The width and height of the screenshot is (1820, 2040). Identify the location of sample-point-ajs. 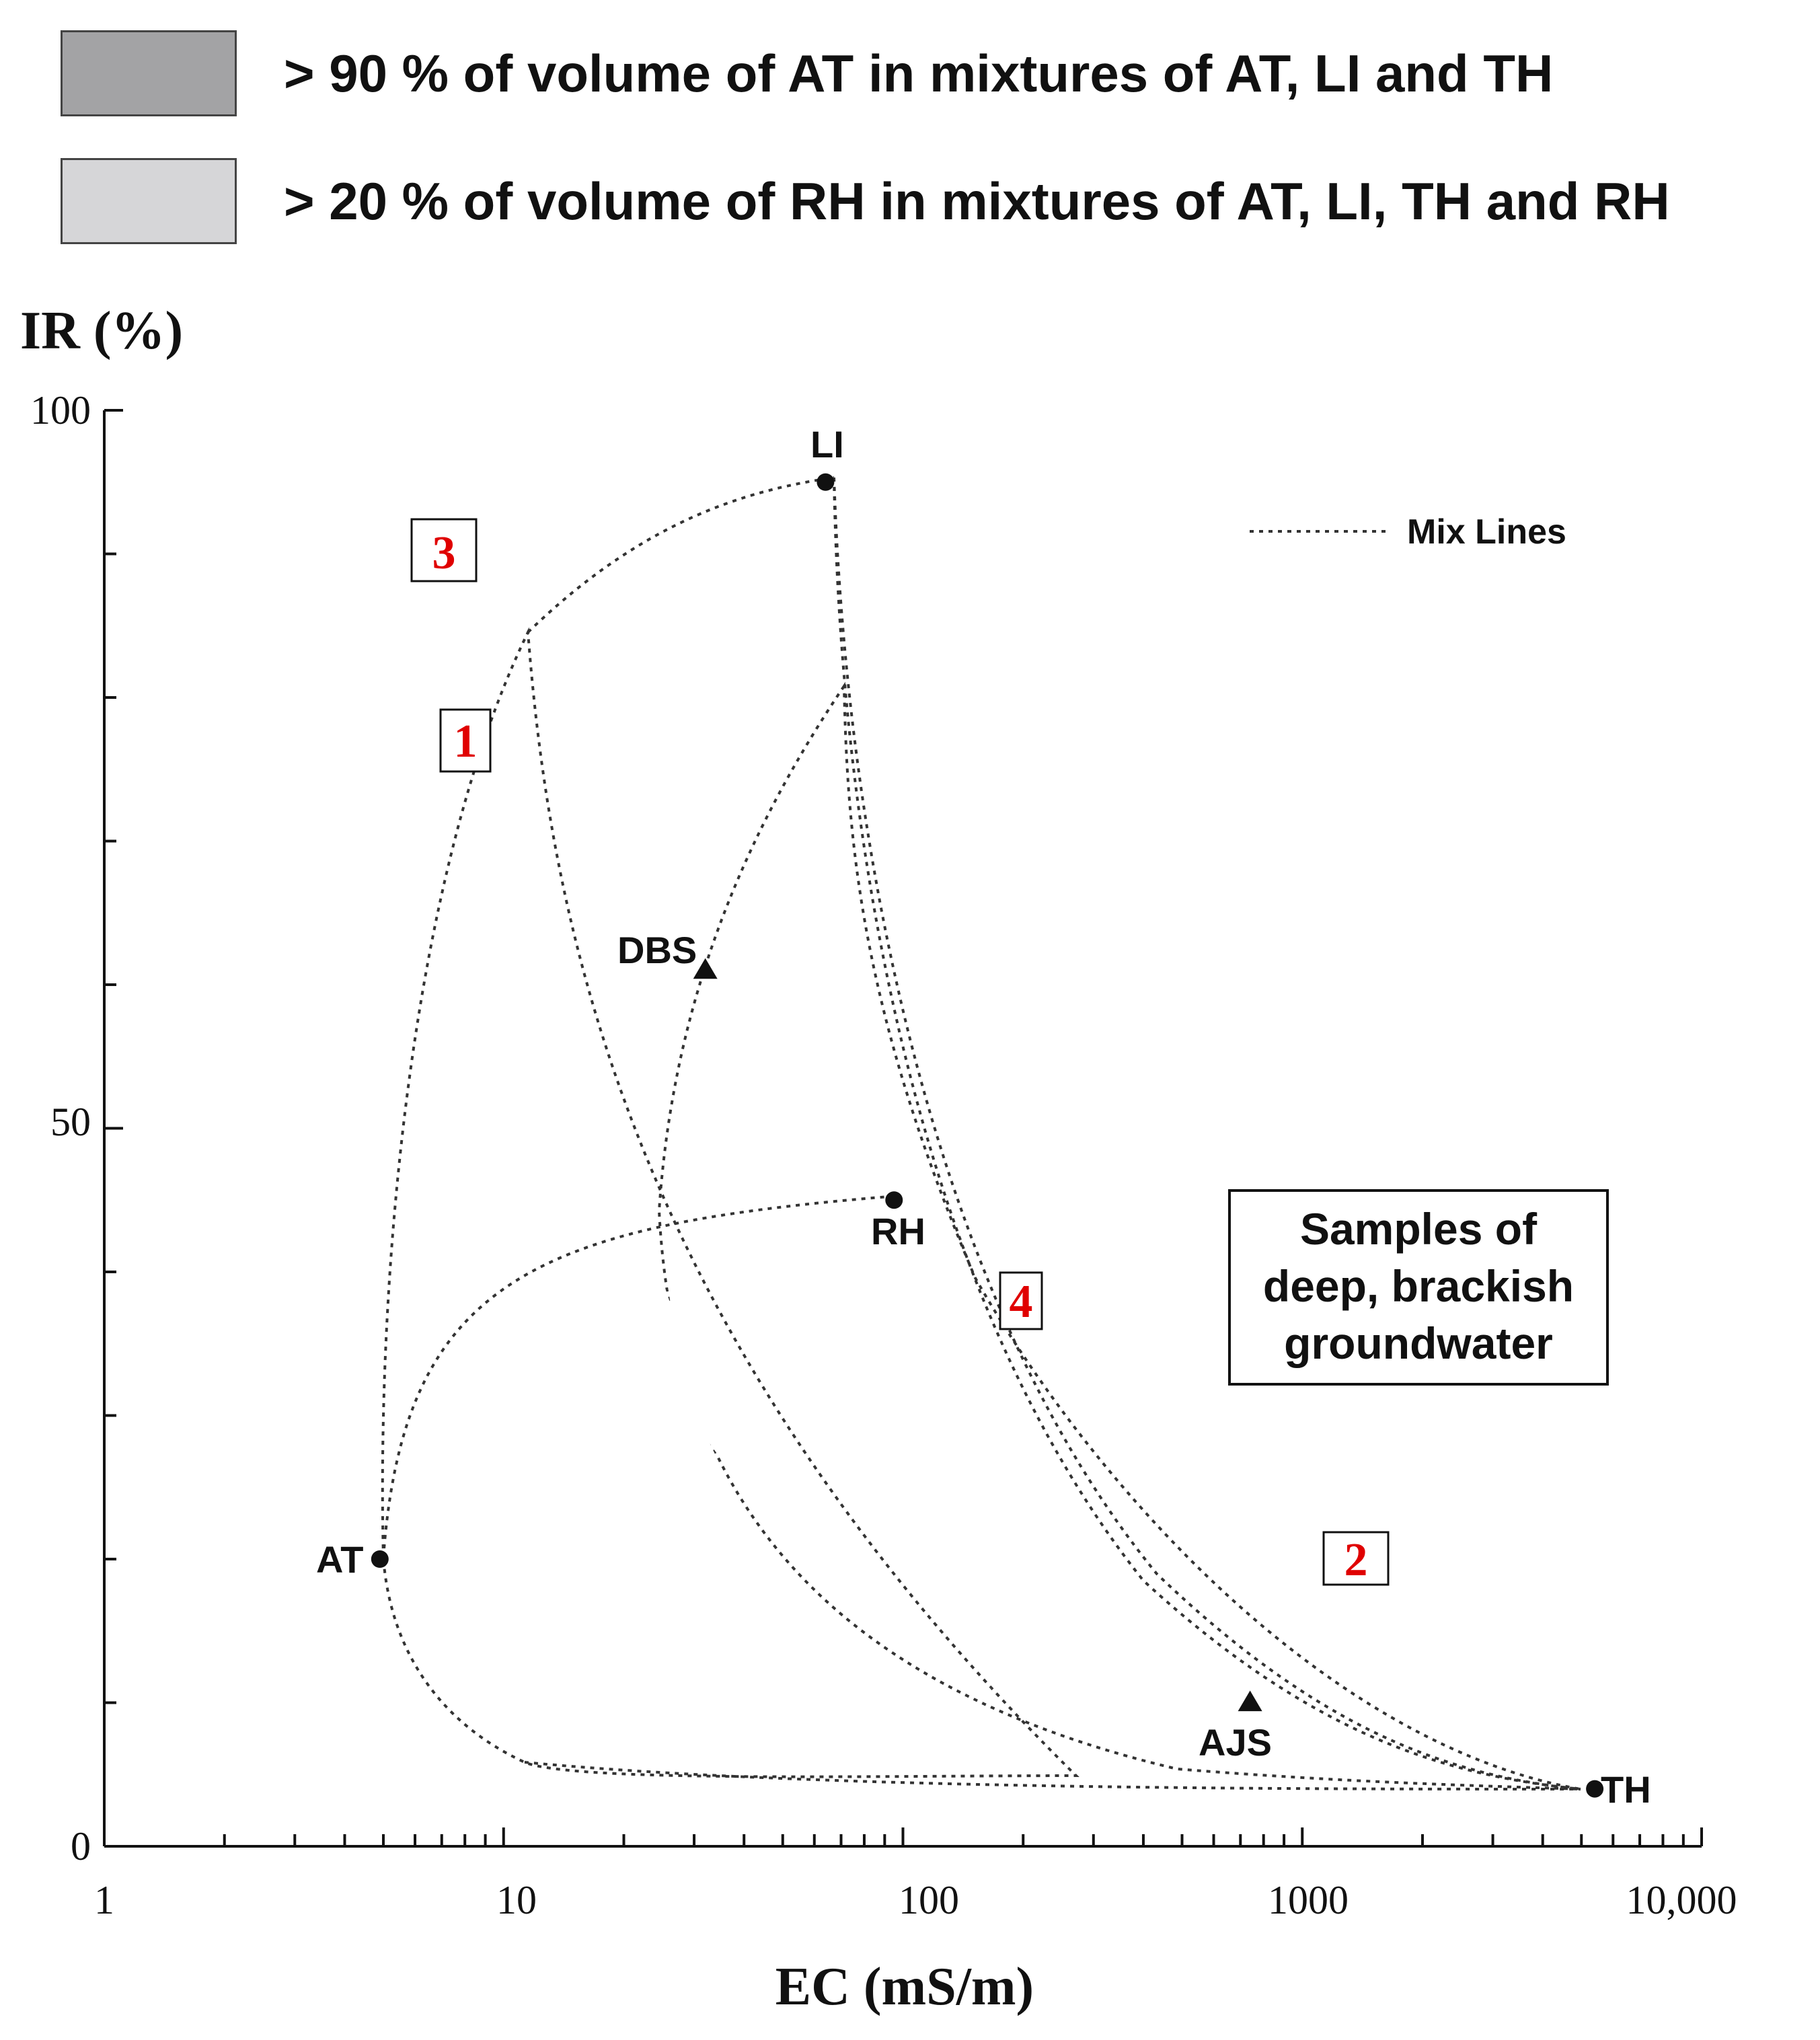
(1250, 1701).